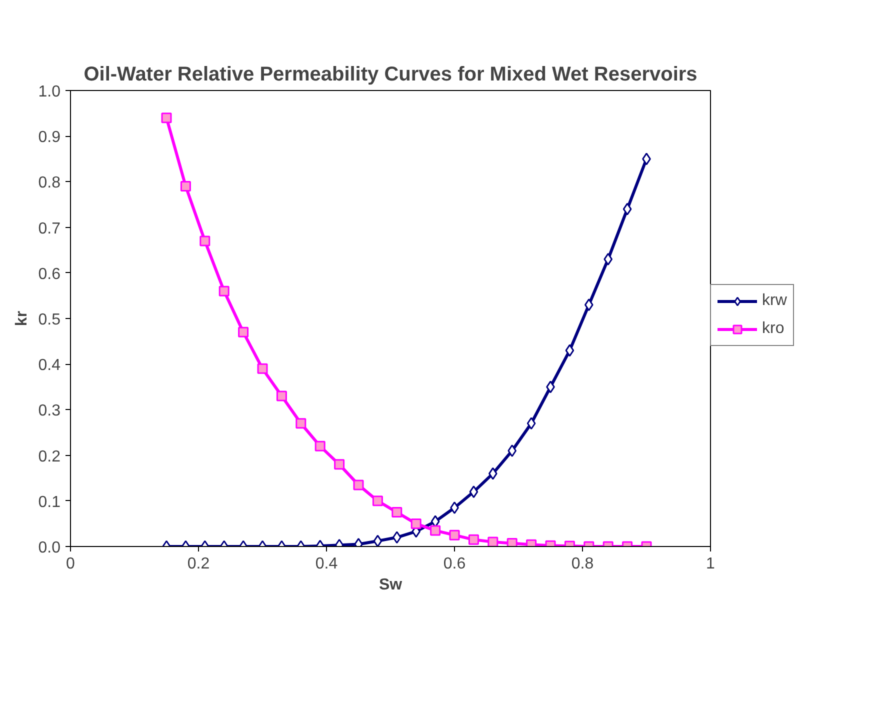  What do you see at coordinates (198, 564) in the screenshot?
I see `x-tick-label: 0.2` at bounding box center [198, 564].